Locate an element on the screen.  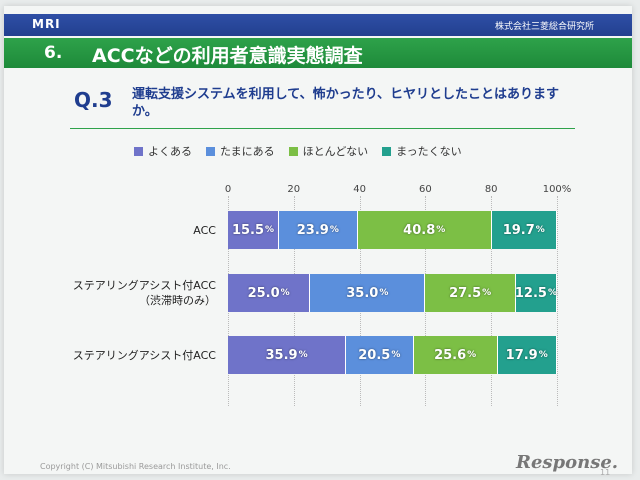
bar-segment: 12.5% is located at coordinates (535, 293).